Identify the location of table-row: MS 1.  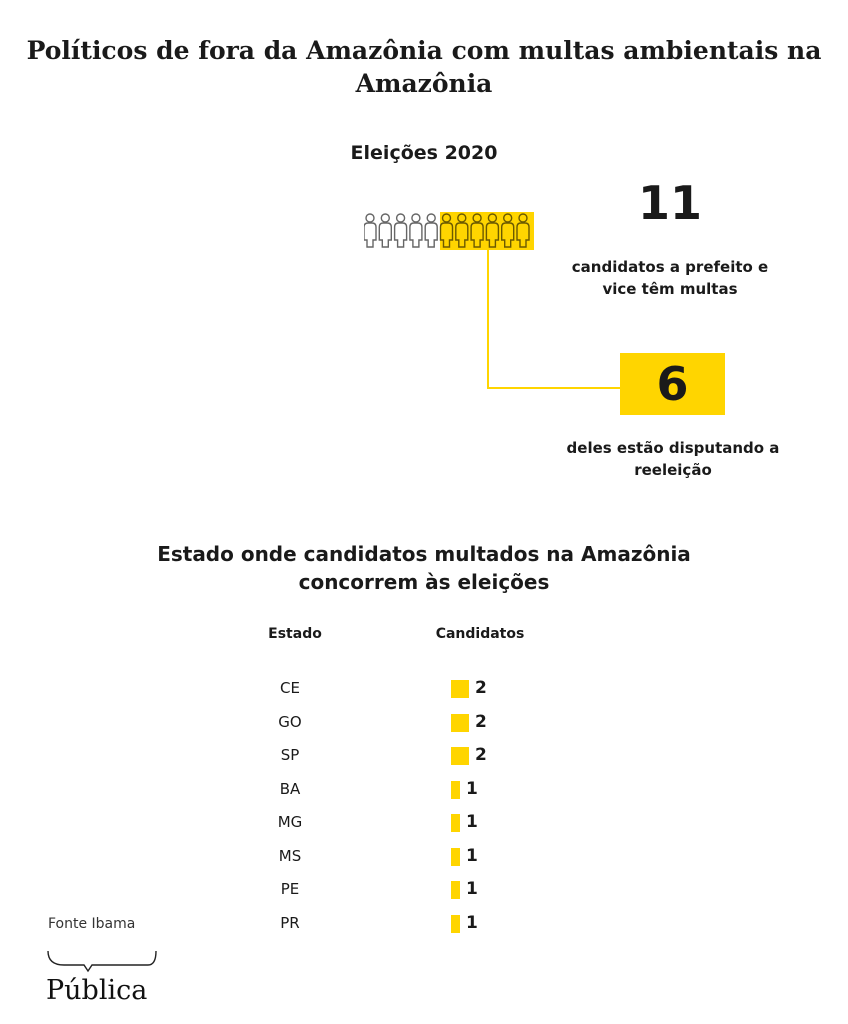
(424, 863).